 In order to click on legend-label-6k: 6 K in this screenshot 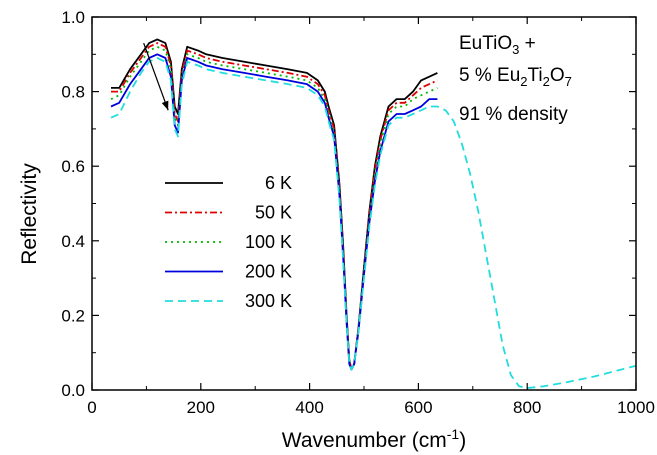, I will do `click(278, 183)`.